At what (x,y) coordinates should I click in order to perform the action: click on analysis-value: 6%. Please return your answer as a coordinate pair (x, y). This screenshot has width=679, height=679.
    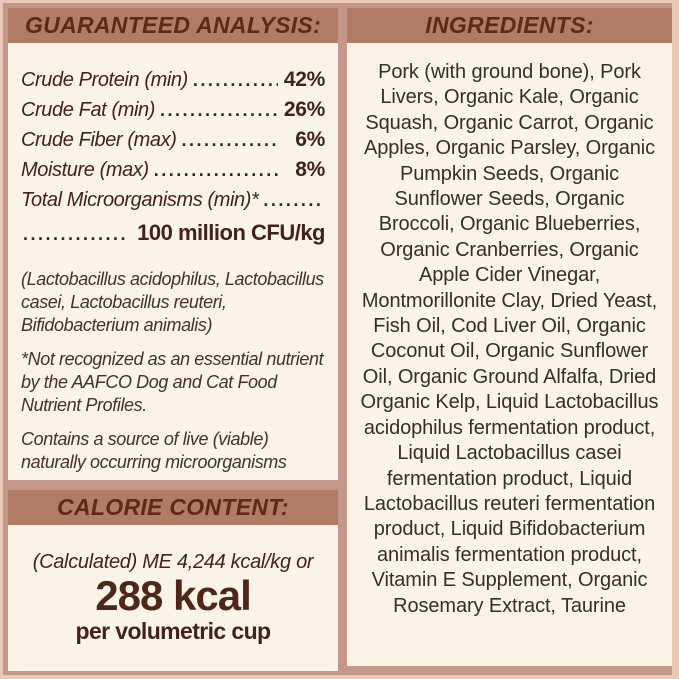
    Looking at the image, I should click on (310, 139).